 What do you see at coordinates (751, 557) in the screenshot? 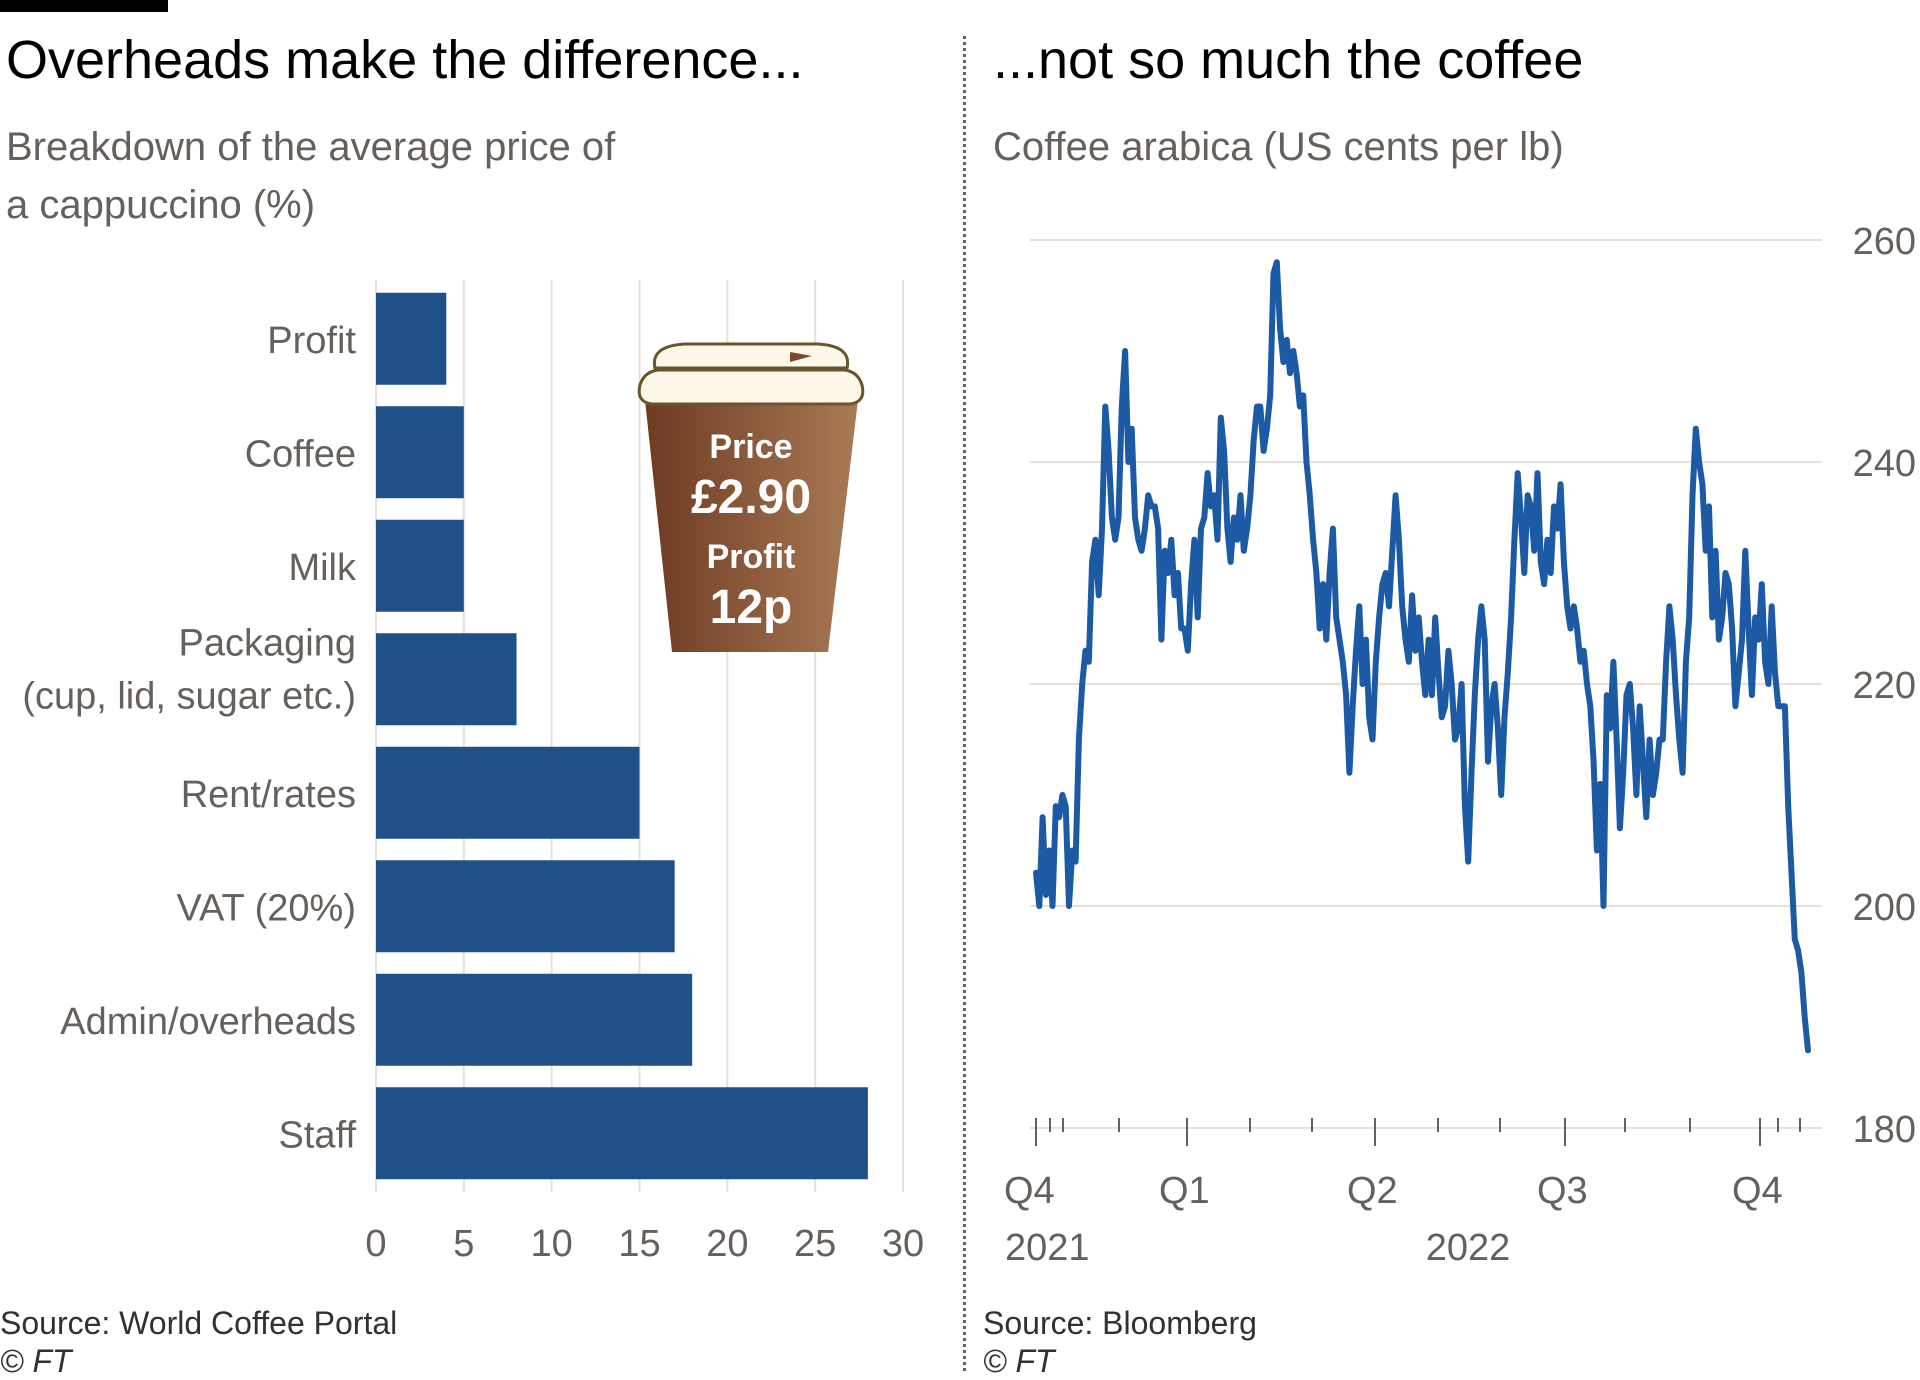
I see `cup-profit-label: Profit` at bounding box center [751, 557].